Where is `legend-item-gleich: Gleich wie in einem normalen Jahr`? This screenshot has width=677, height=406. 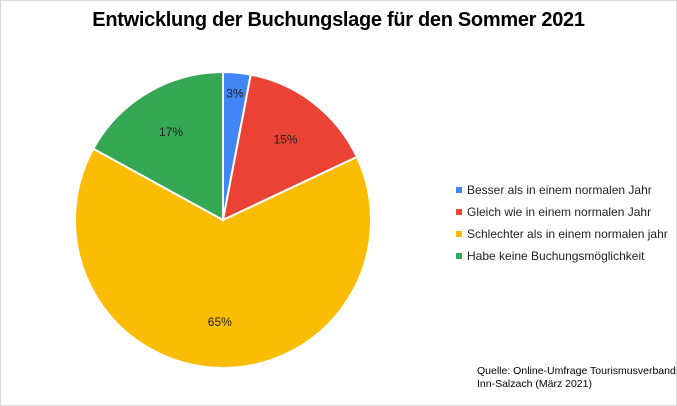
legend-item-gleich: Gleich wie in einem normalen Jahr is located at coordinates (562, 212).